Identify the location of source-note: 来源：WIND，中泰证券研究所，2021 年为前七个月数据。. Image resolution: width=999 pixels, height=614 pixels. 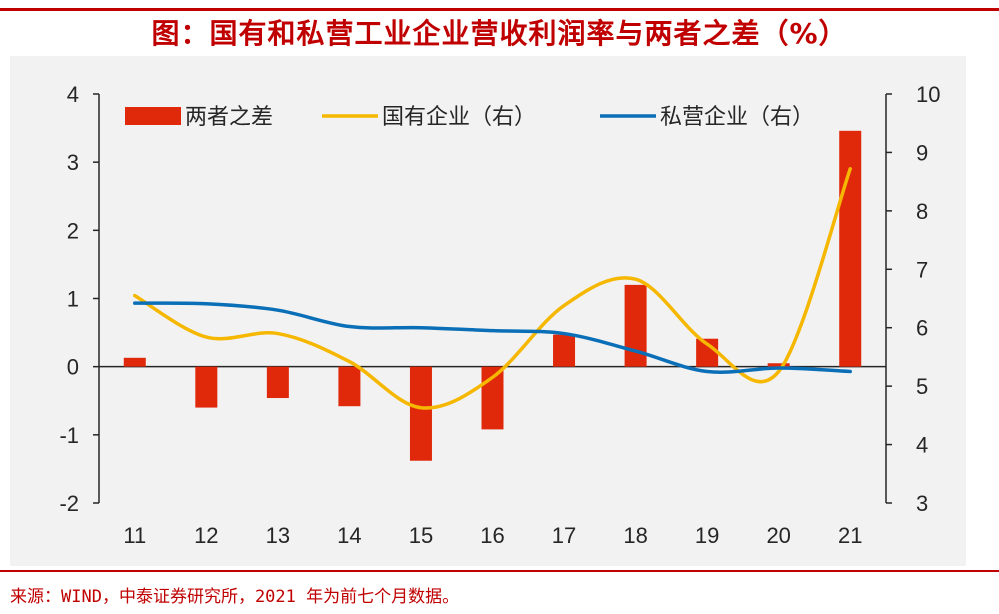
(235, 597).